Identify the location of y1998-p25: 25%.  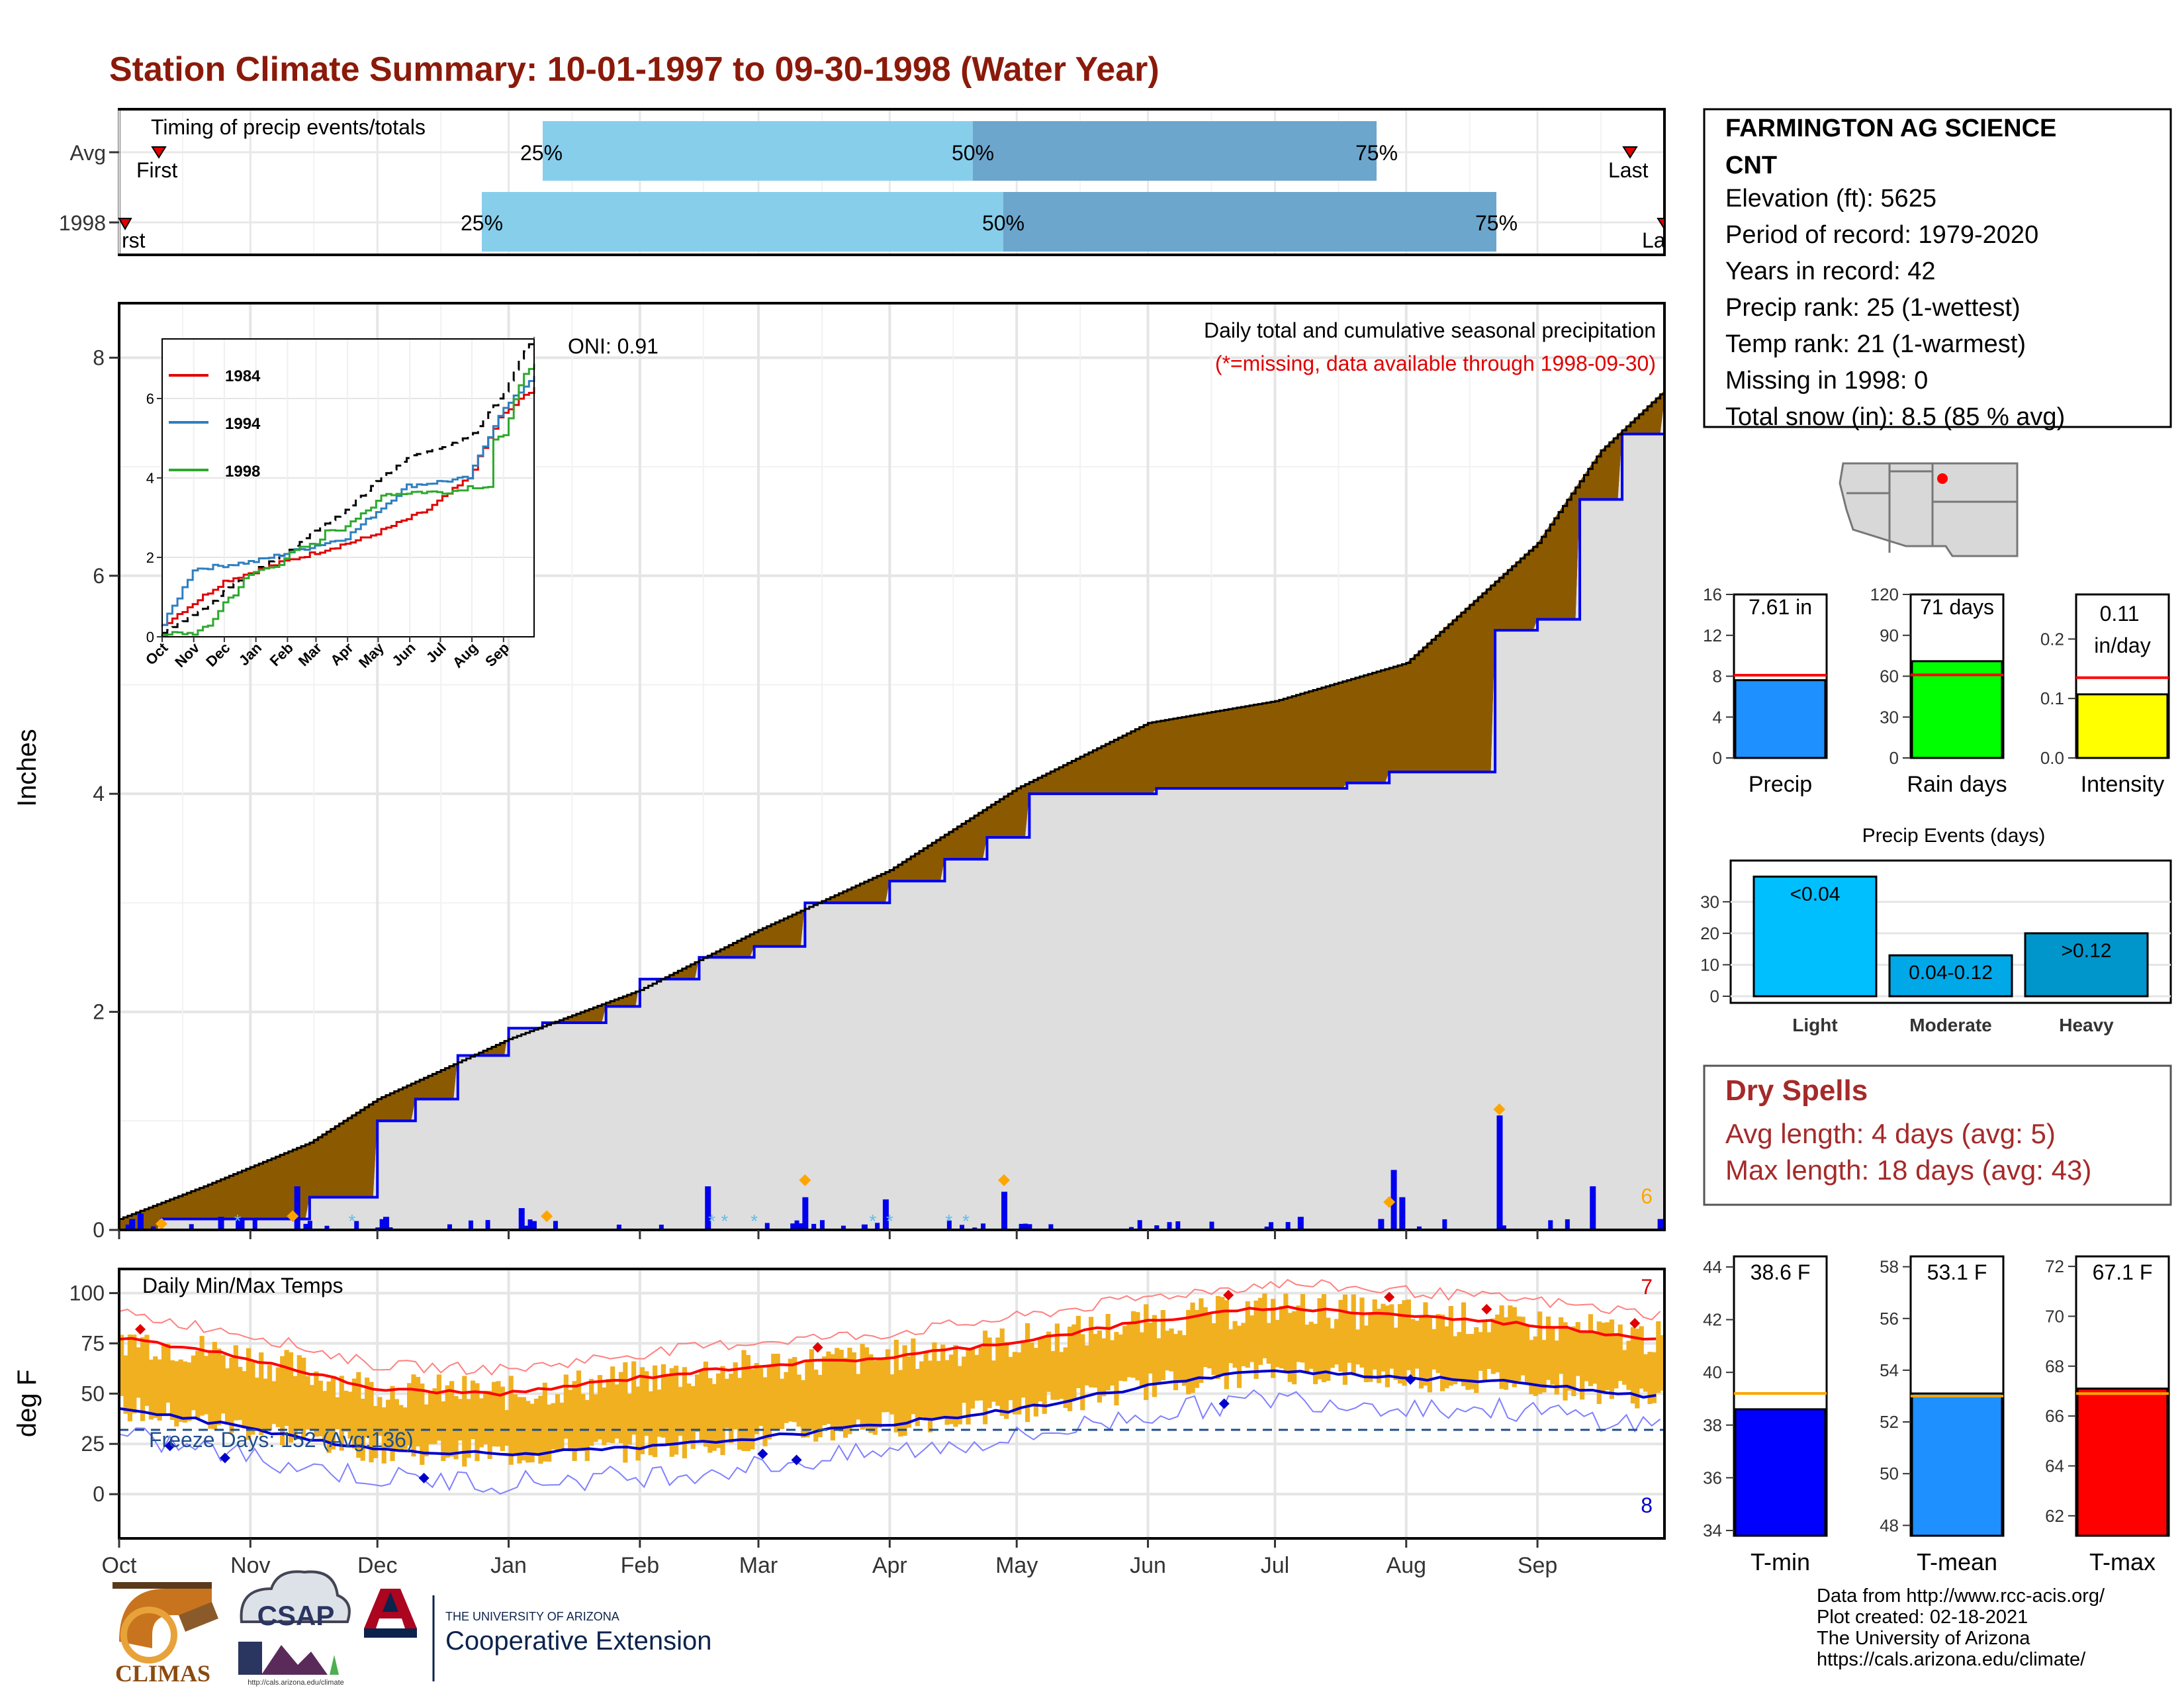
(482, 223).